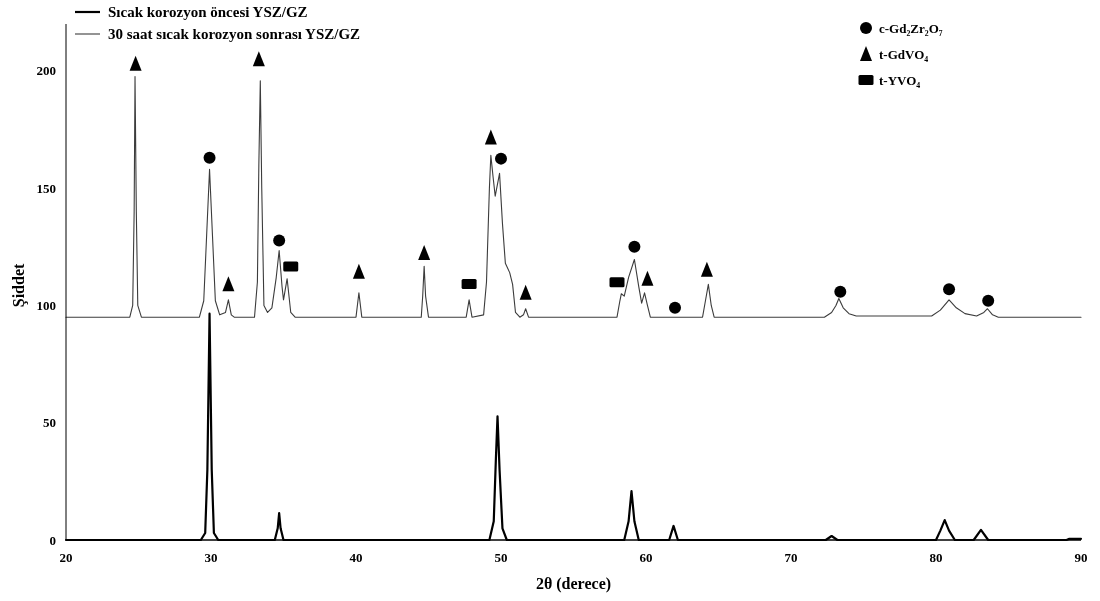 The height and width of the screenshot is (601, 1100). I want to click on y-tick-label: 0, so click(52, 540).